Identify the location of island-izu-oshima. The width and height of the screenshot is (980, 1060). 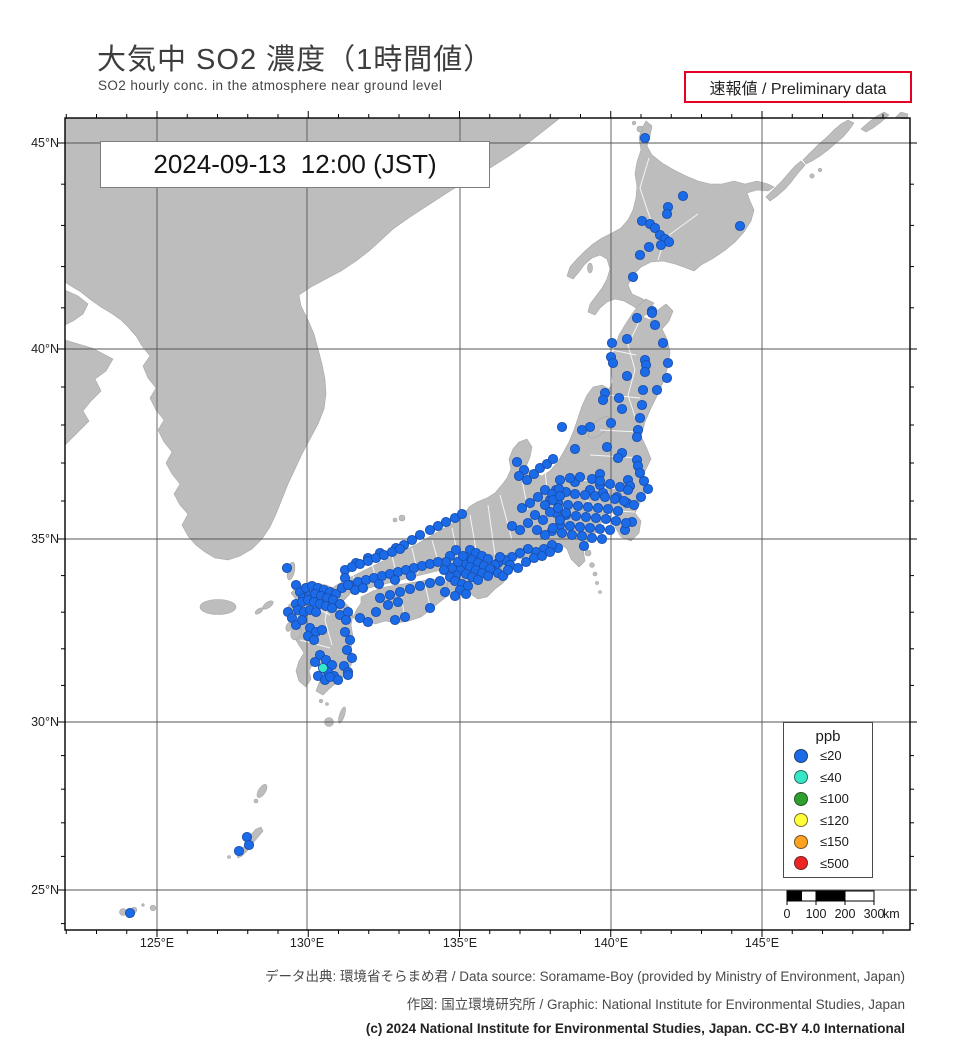
(588, 553).